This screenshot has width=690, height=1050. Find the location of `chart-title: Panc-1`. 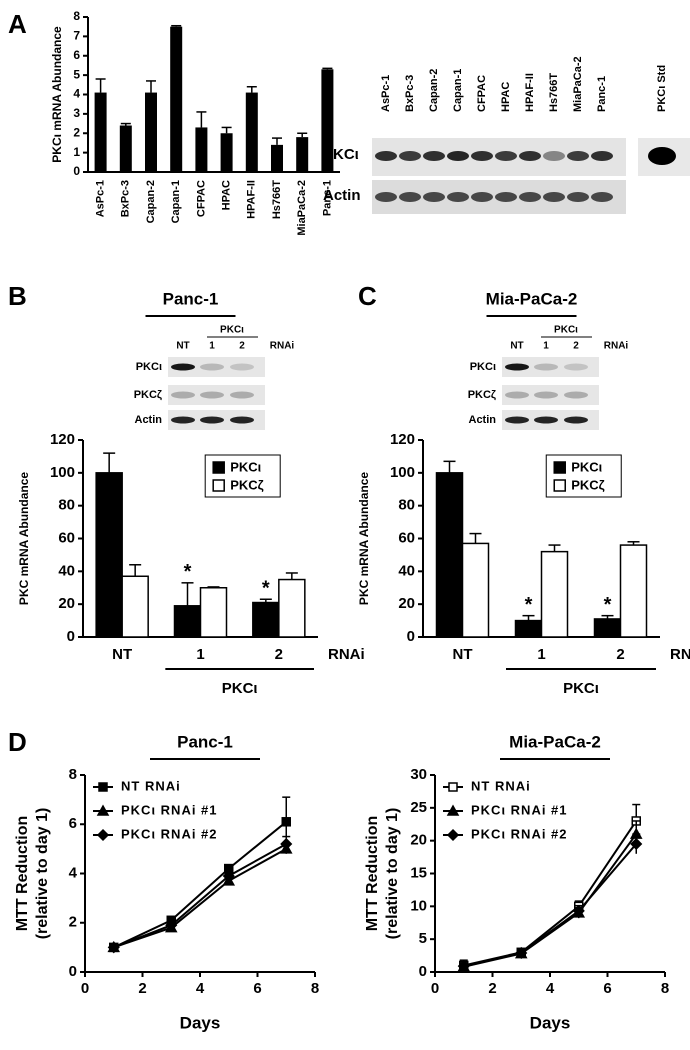

chart-title: Panc-1 is located at coordinates (191, 298).